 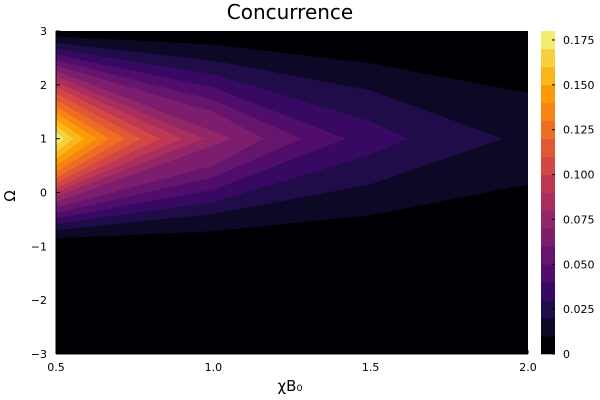 I want to click on contour-band-0.16, so click(x=65, y=139).